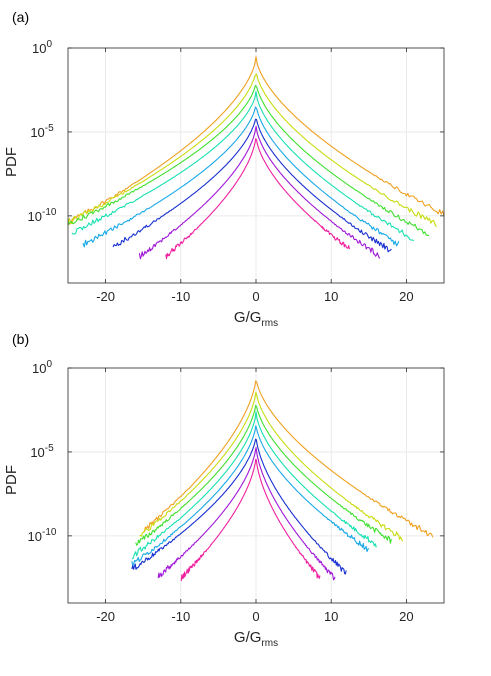 The height and width of the screenshot is (676, 491). I want to click on x-axis-label-b: G/Grms, so click(256, 639).